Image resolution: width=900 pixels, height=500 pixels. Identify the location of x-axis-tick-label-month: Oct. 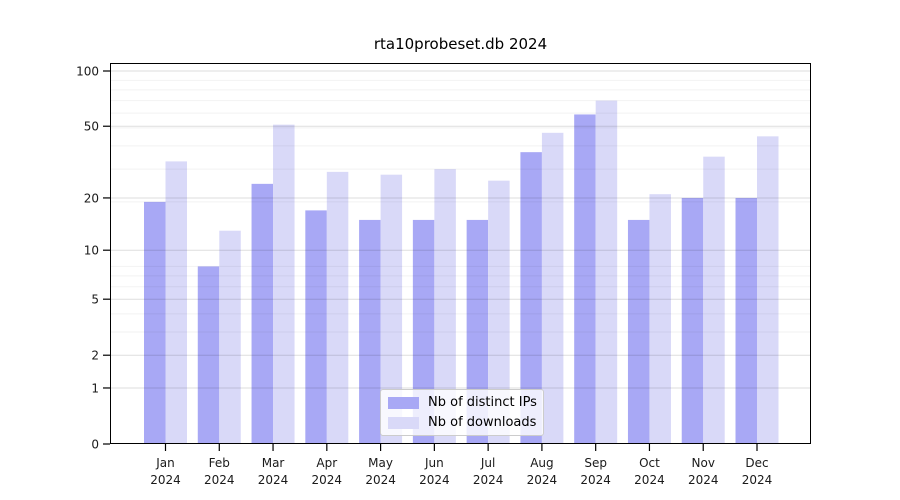
(649, 463).